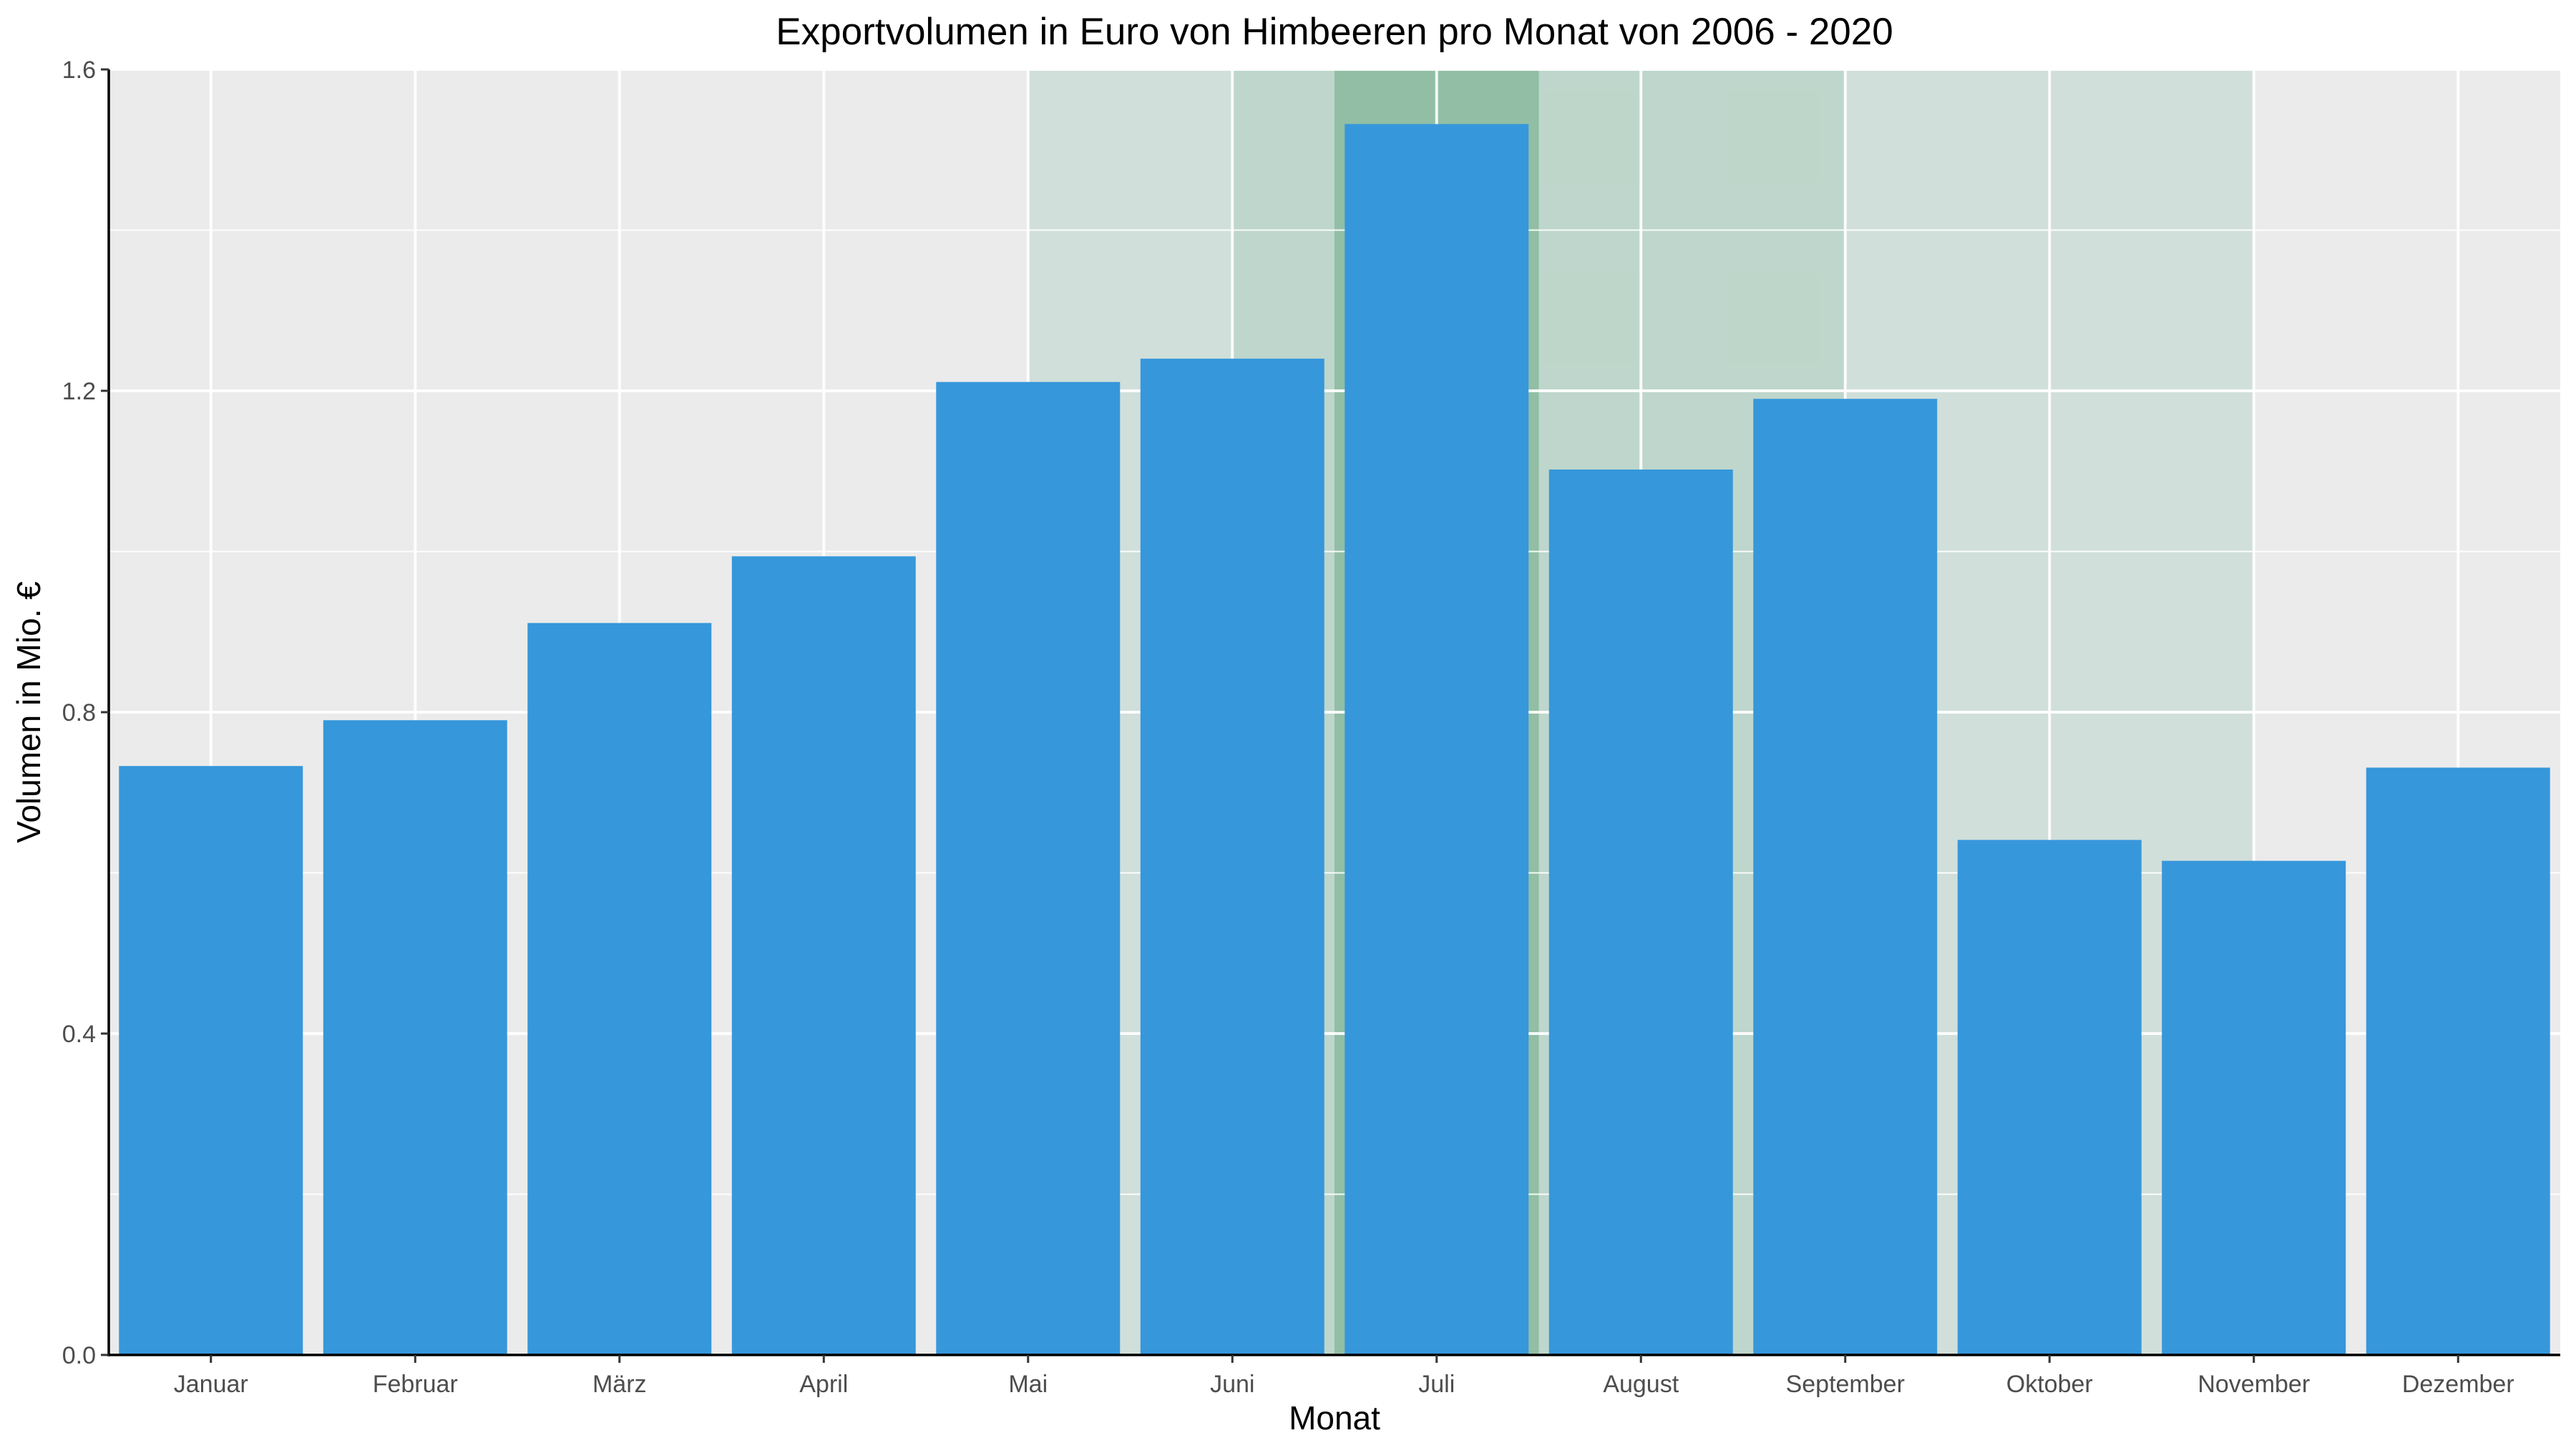  I want to click on x-tick-label: März, so click(619, 1384).